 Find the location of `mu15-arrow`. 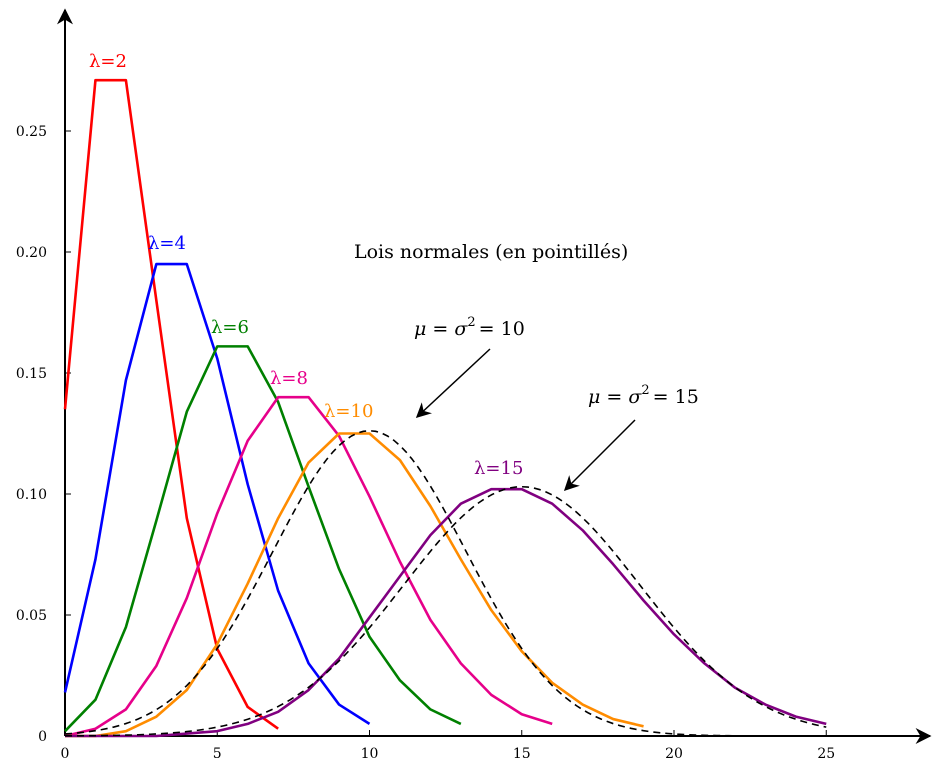

mu15-arrow is located at coordinates (599, 455).